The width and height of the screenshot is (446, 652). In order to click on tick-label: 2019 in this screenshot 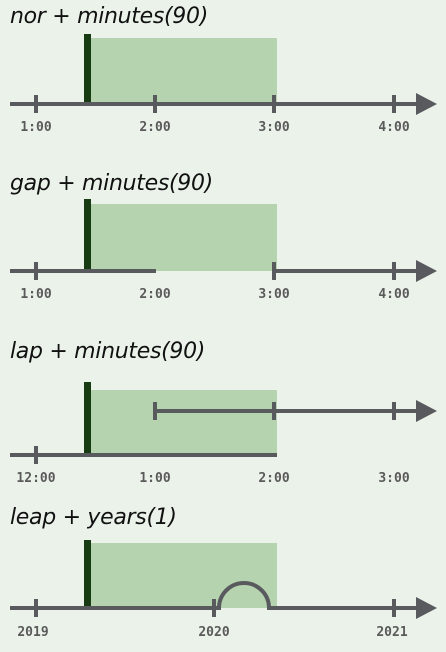, I will do `click(32, 632)`.